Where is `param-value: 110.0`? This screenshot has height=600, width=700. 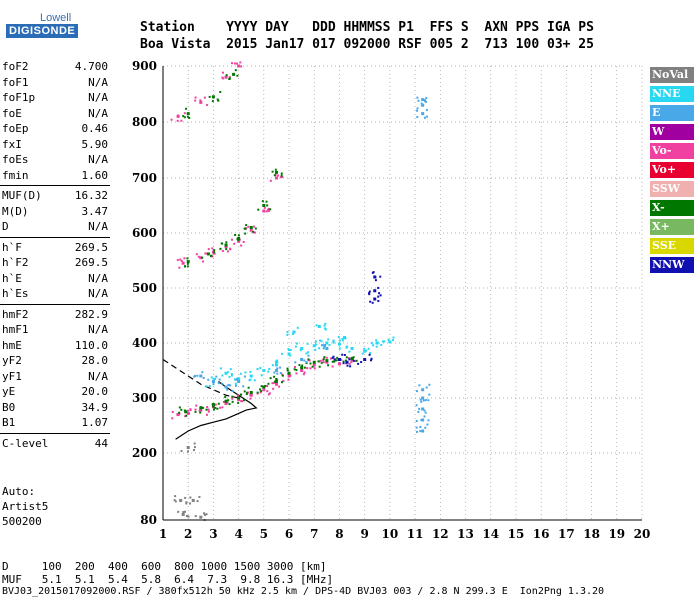 param-value: 110.0 is located at coordinates (91, 345).